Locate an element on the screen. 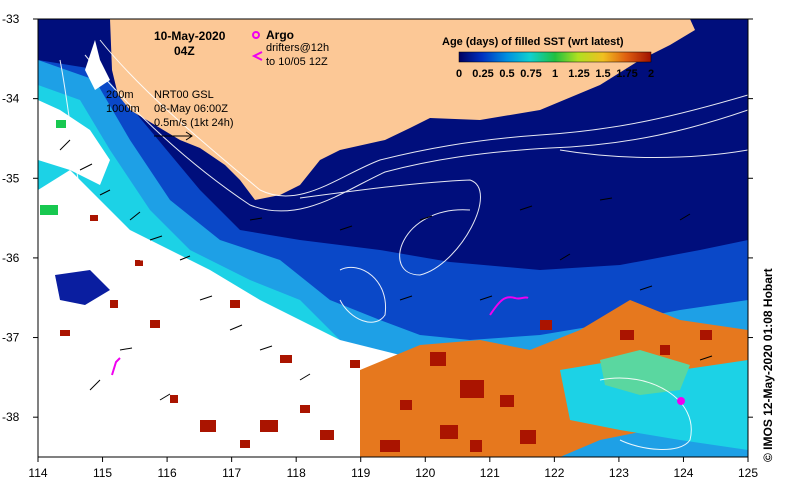  lon-tick-label: 117 is located at coordinates (231, 473).